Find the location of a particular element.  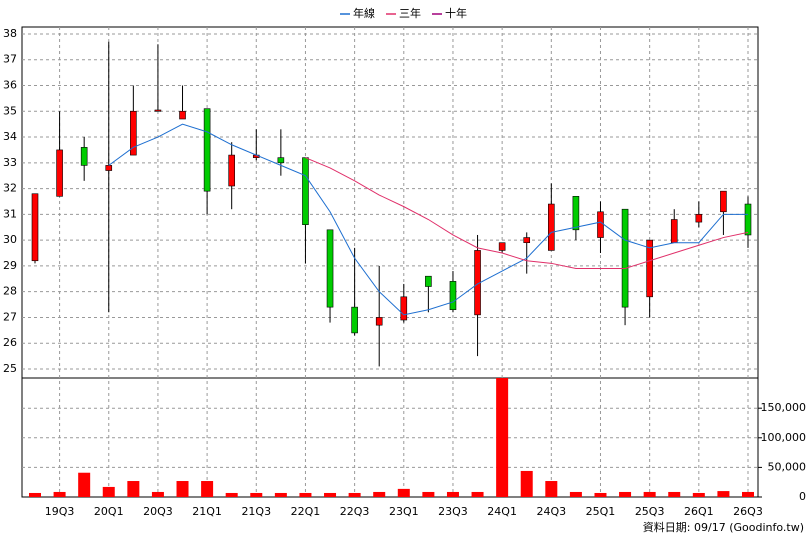

y2-tick-label: 50,000 is located at coordinates (787, 466).